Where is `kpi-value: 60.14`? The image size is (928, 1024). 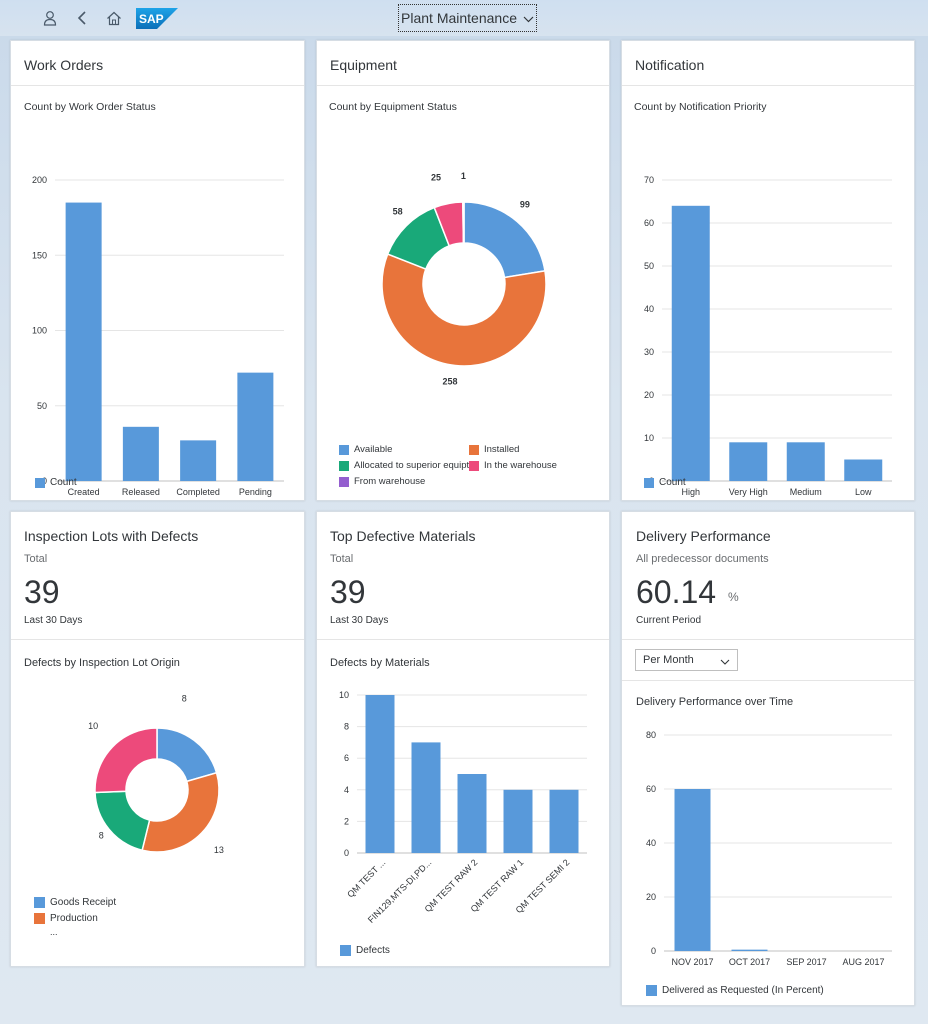
kpi-value: 60.14 is located at coordinates (676, 592).